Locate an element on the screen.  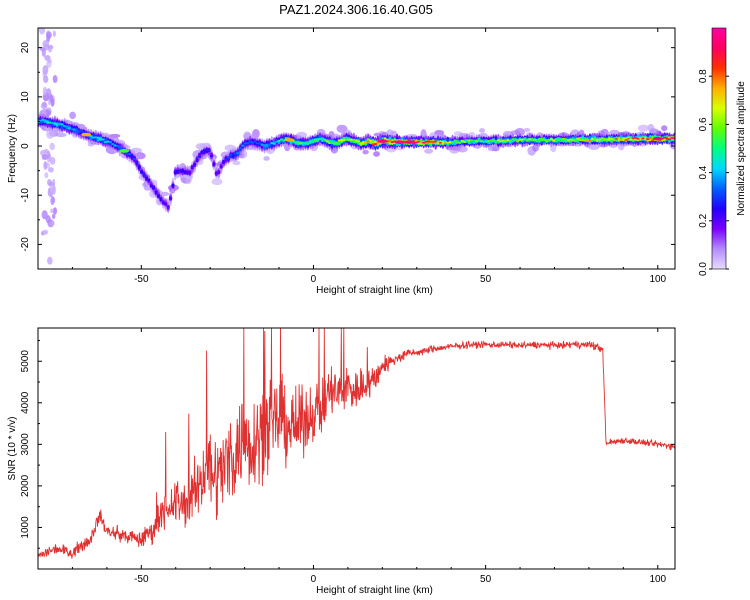
colorbar-ticks: 0.0 0.2 0.4 0.6 0.8 is located at coordinates (713, 172).